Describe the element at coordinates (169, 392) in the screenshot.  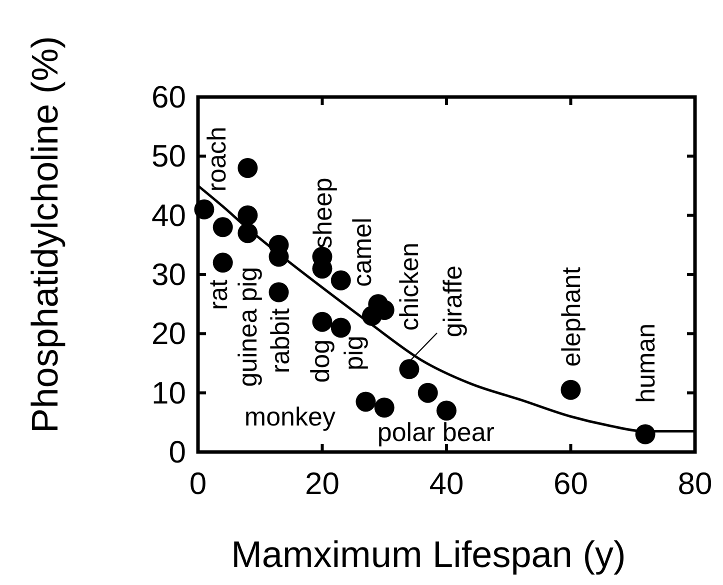
I see `y-tick-label: 10` at that location.